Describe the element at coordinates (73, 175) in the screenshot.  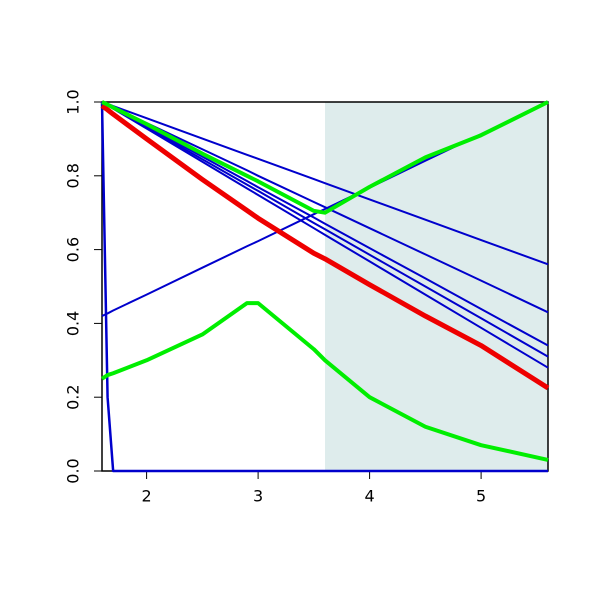
I see `y-tick-label: 0.8` at that location.